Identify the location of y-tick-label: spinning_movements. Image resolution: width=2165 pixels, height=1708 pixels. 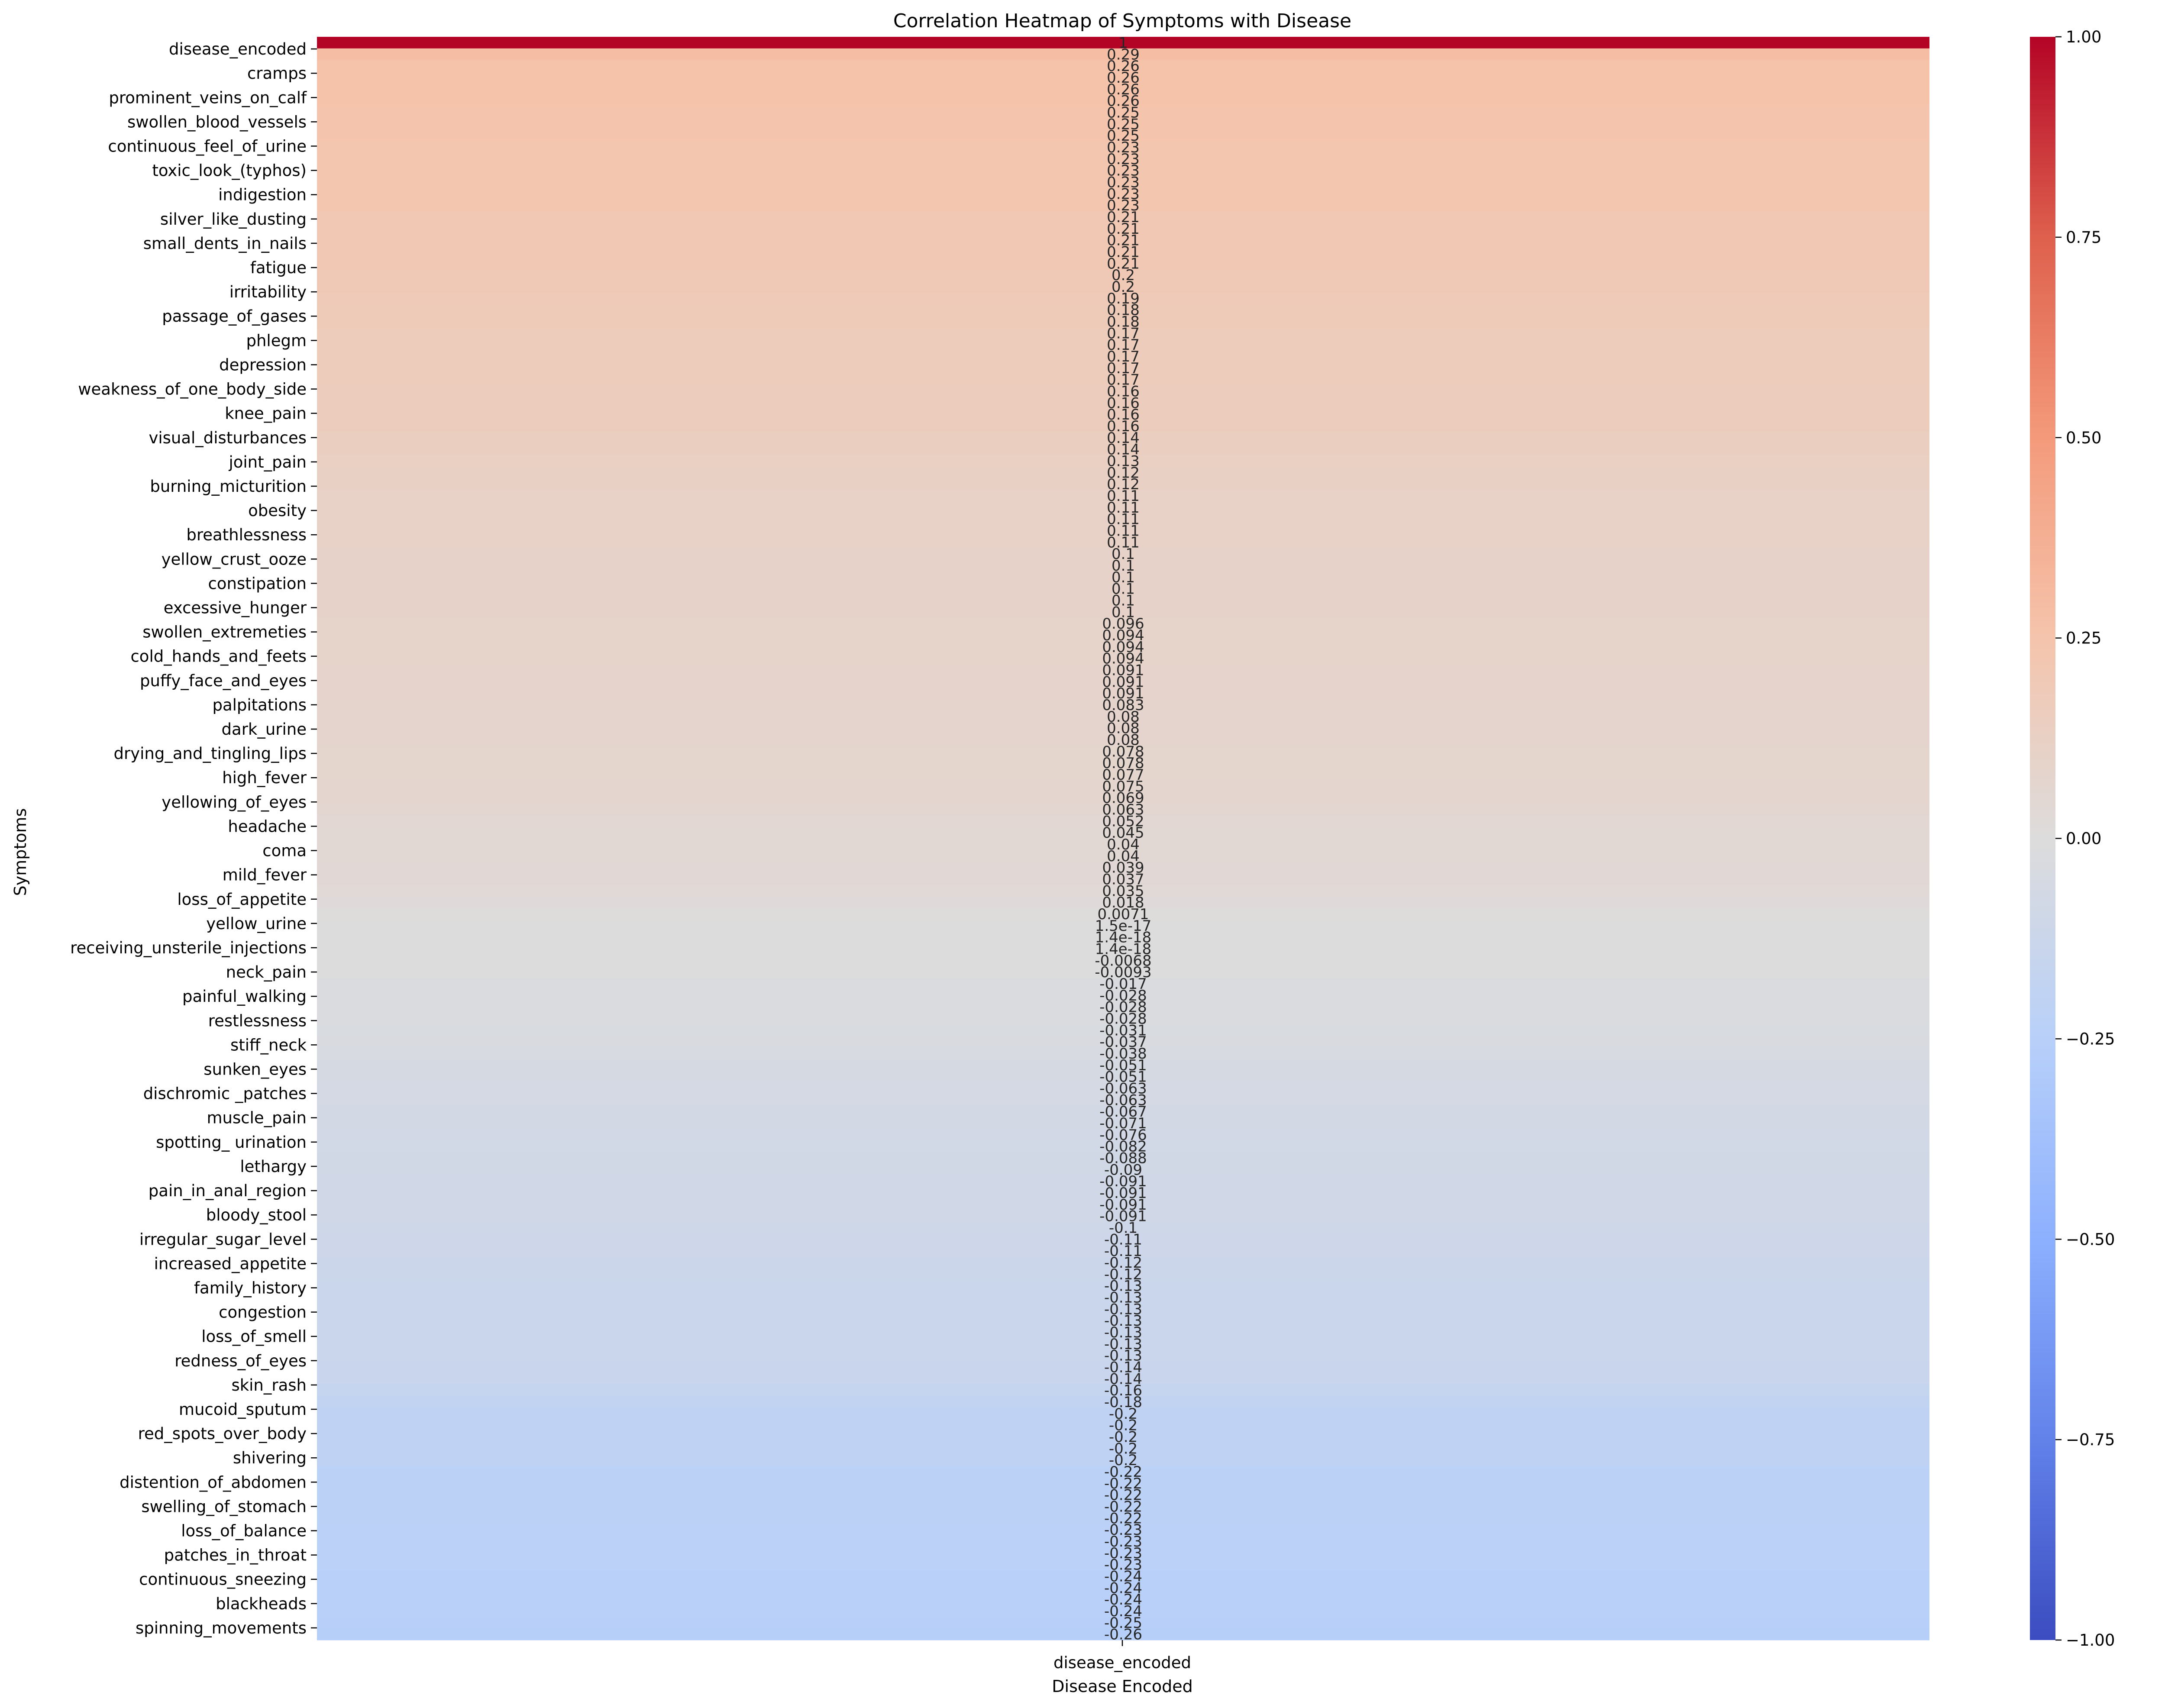
(221, 1628).